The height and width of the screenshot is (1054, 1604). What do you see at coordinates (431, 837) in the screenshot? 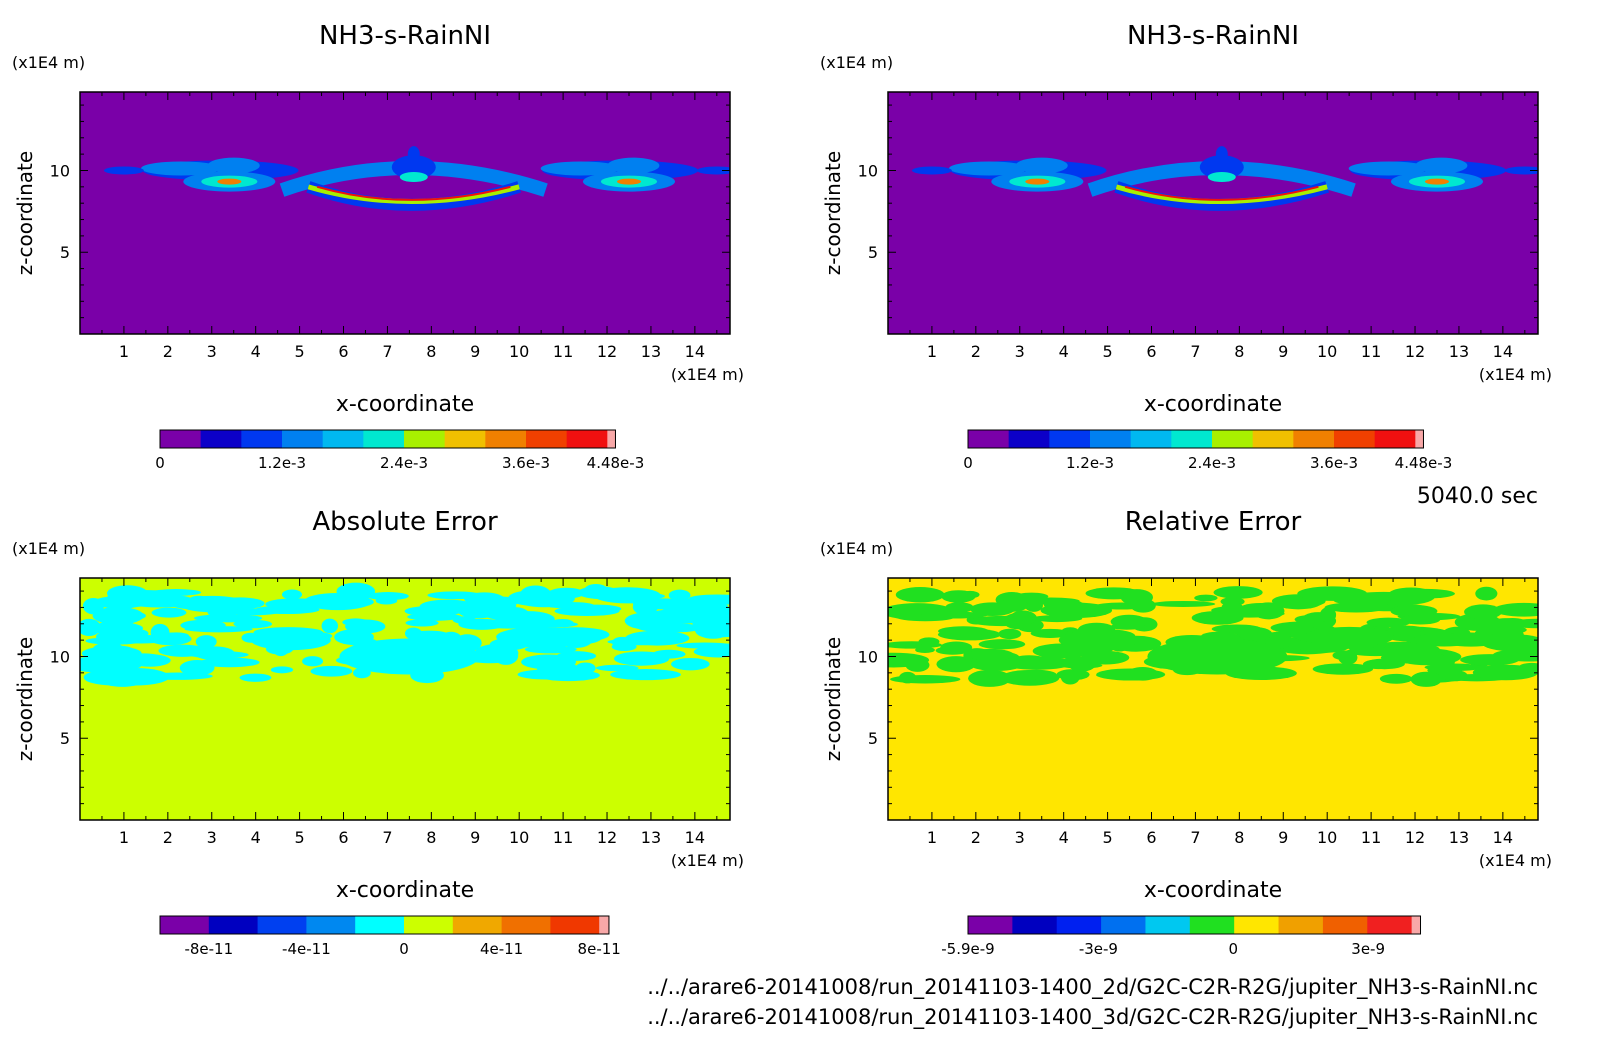
I see `x-tick-label: 8` at bounding box center [431, 837].